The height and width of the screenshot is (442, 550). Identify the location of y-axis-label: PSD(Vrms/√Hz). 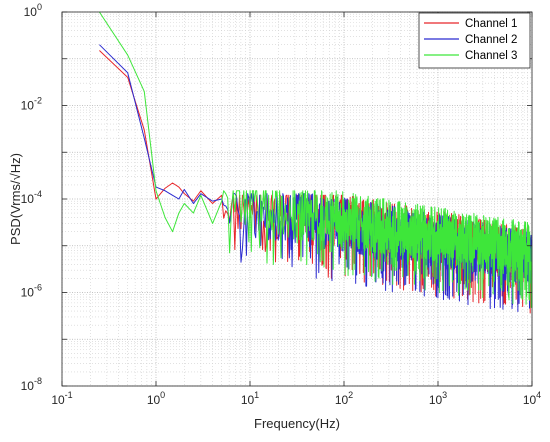
(15, 199).